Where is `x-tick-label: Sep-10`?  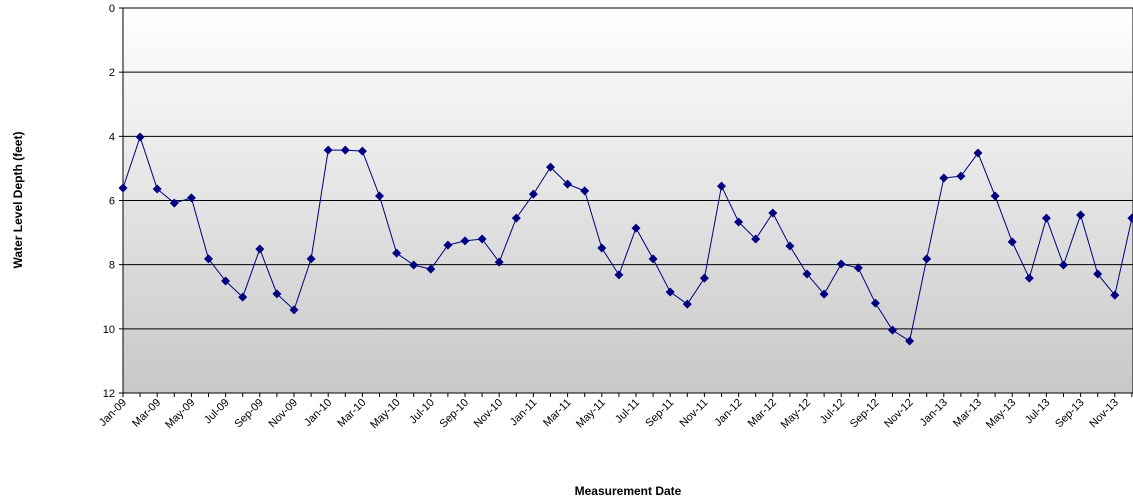 x-tick-label: Sep-10 is located at coordinates (455, 414).